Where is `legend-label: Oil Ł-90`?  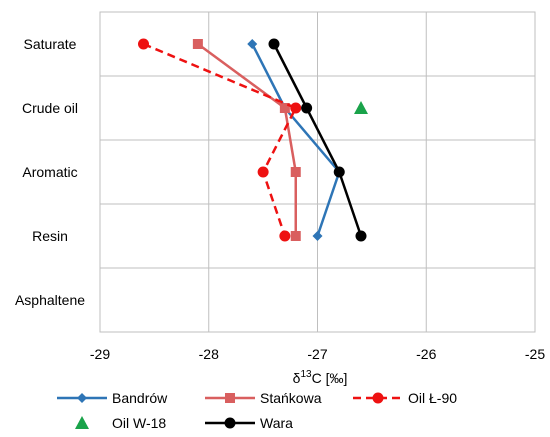 legend-label: Oil Ł-90 is located at coordinates (432, 398).